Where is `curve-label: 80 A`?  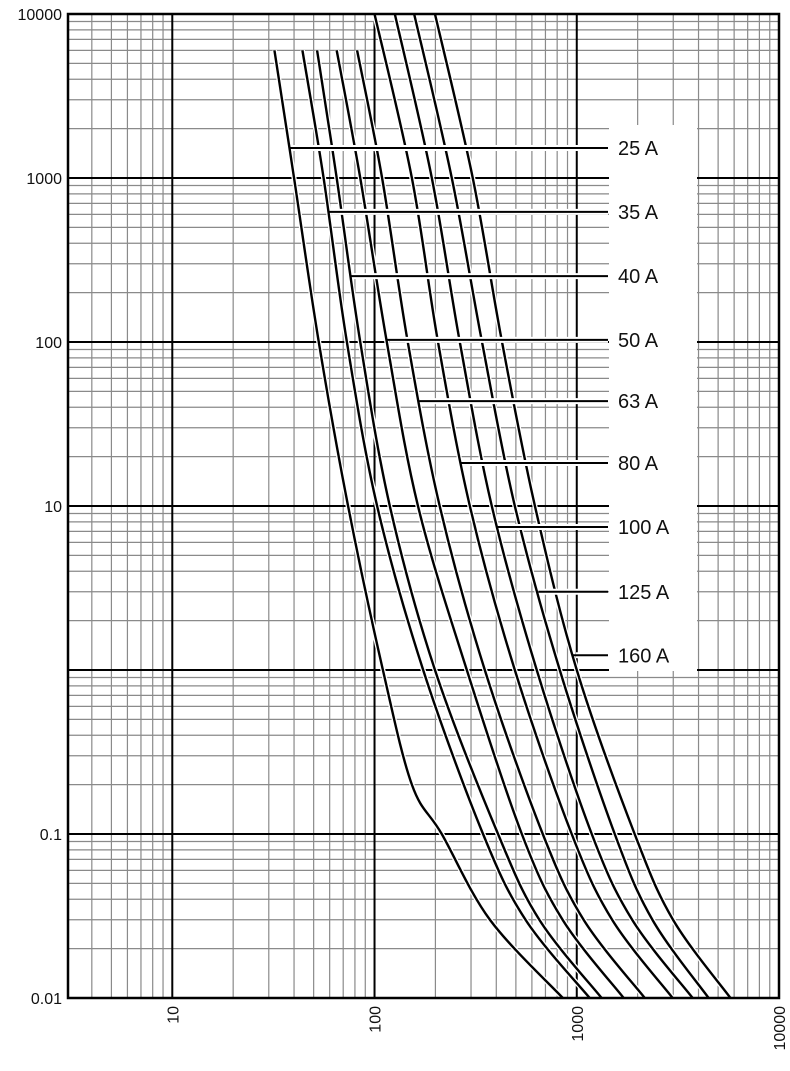
curve-label: 80 A is located at coordinates (638, 464).